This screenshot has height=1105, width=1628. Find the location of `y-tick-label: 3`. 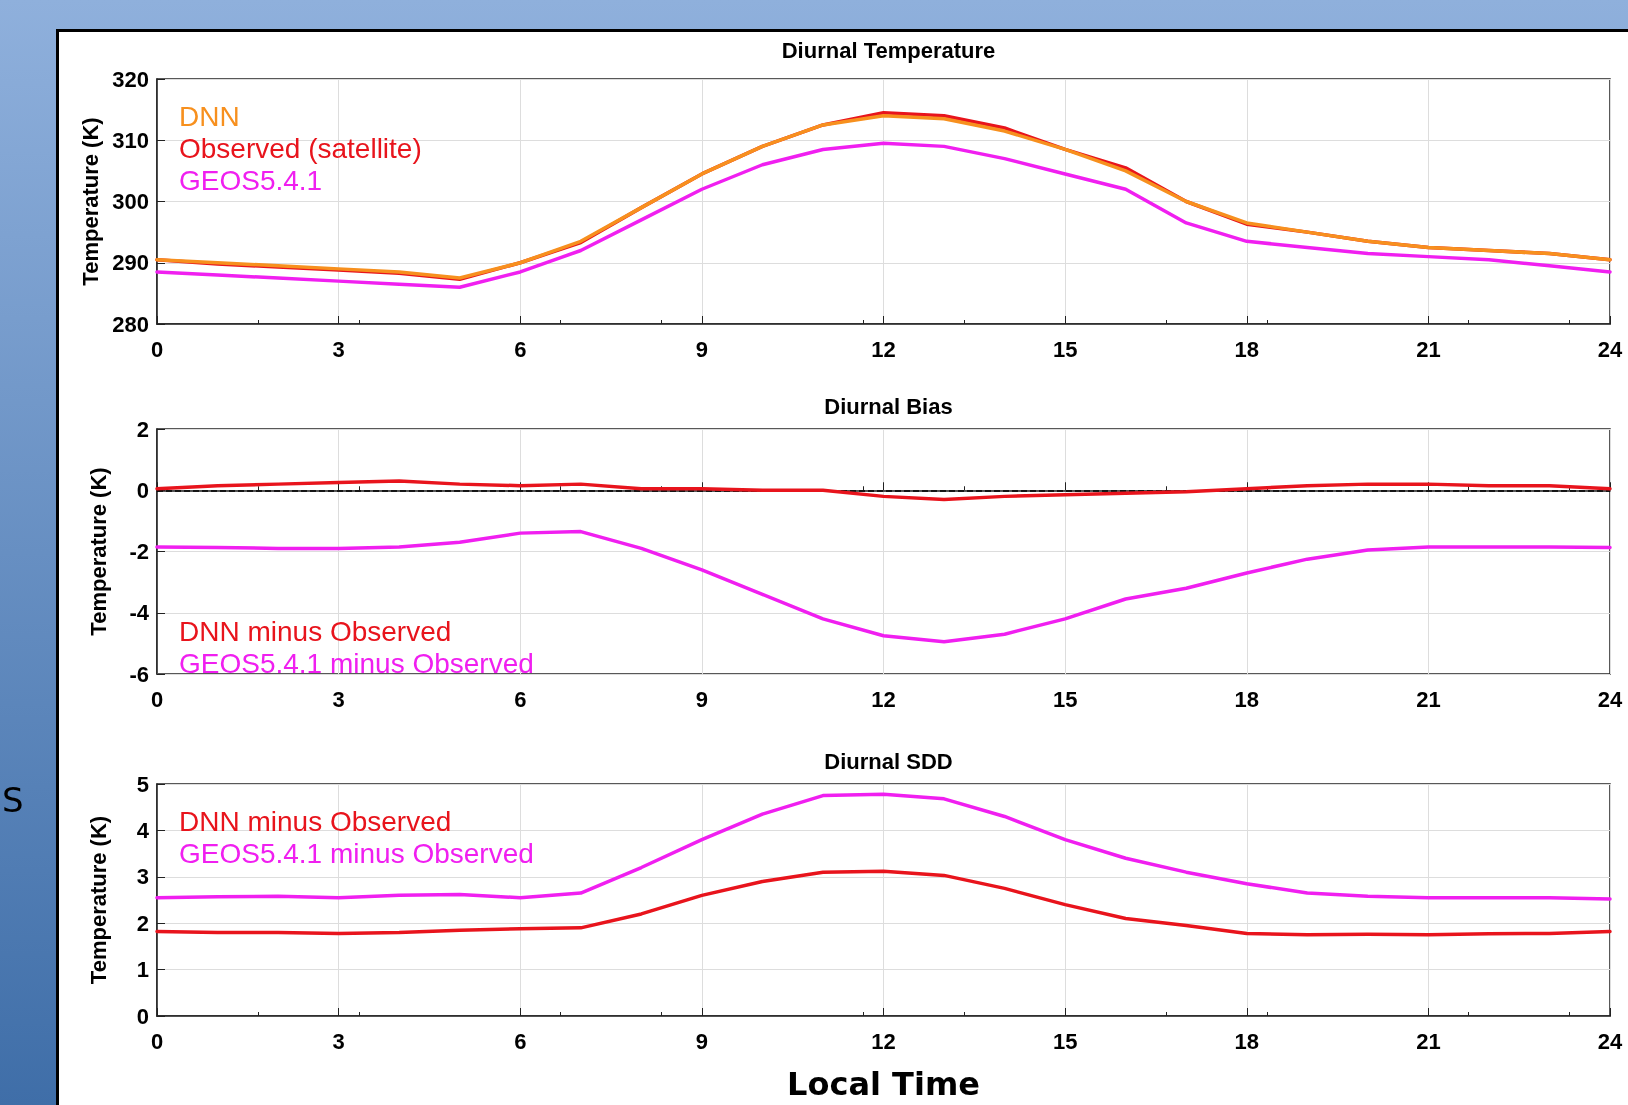

y-tick-label: 3 is located at coordinates (142, 877).